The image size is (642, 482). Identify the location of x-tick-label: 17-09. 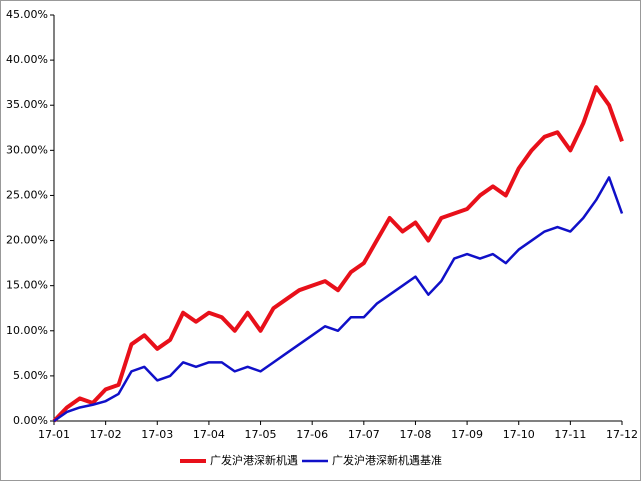
(467, 434).